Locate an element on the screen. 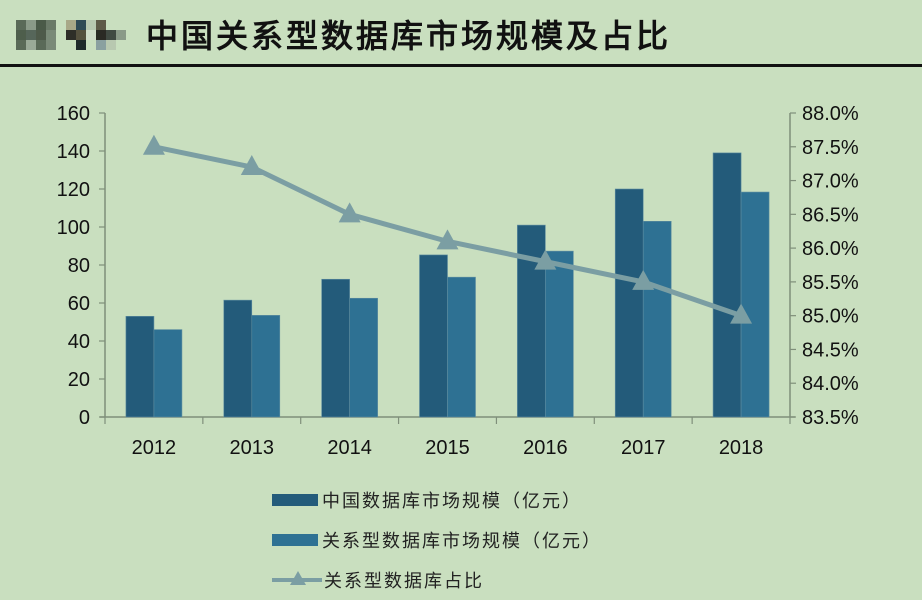 The height and width of the screenshot is (600, 922). legend: 中国数据库市场规模（亿元） 关系型数据库市场规模（亿元） 关系型数据库占比 is located at coordinates (437, 540).